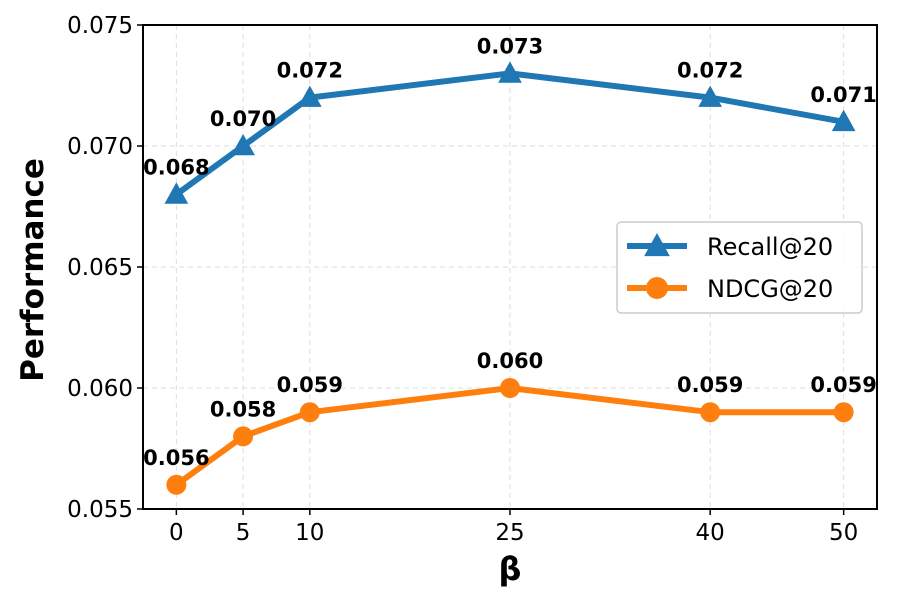 Image resolution: width=900 pixels, height=600 pixels. I want to click on data-label: 0.073, so click(510, 46).